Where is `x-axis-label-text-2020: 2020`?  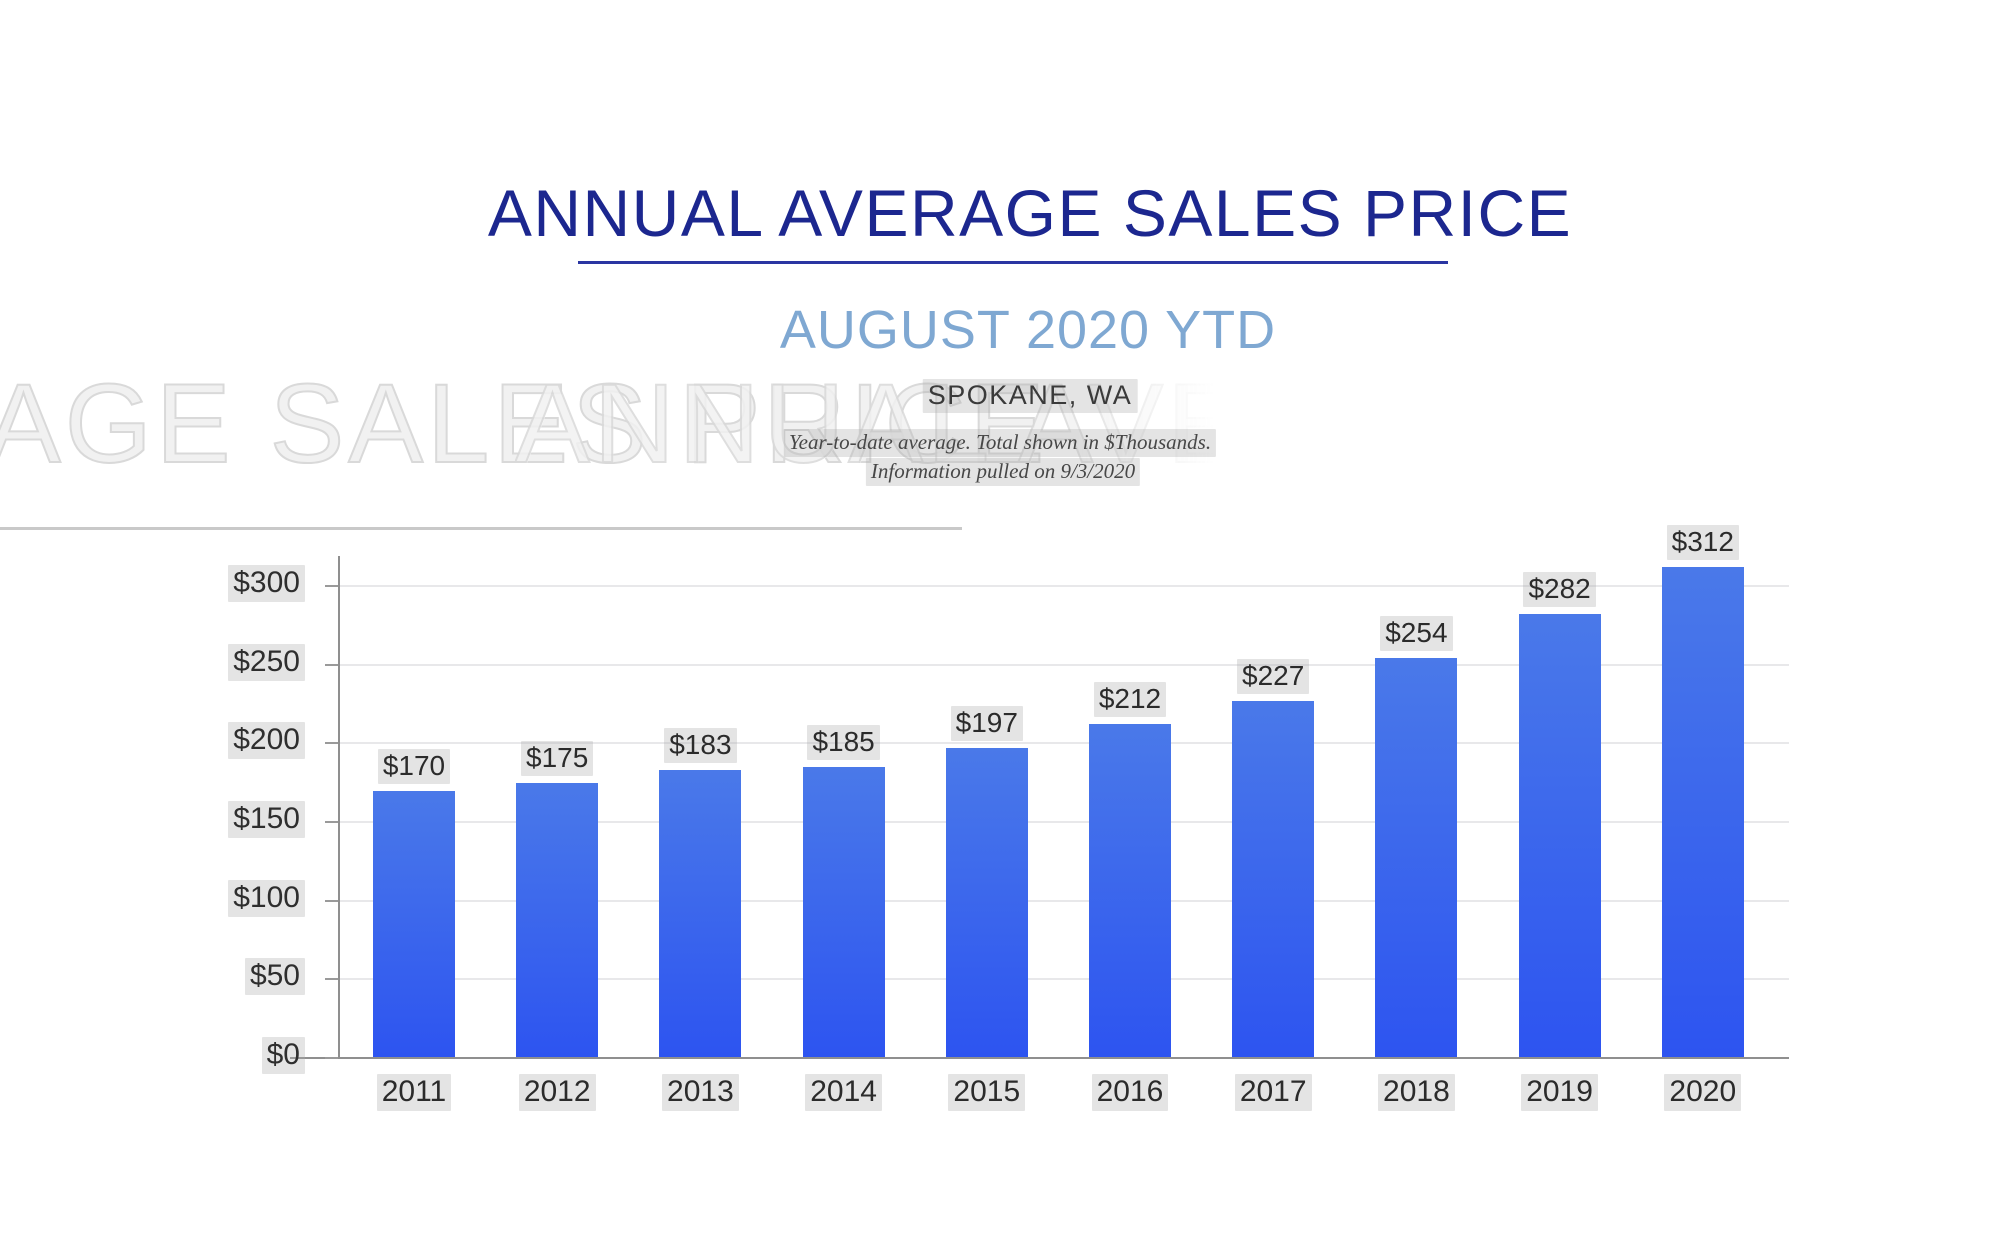
x-axis-label-text-2020: 2020 is located at coordinates (1703, 1092).